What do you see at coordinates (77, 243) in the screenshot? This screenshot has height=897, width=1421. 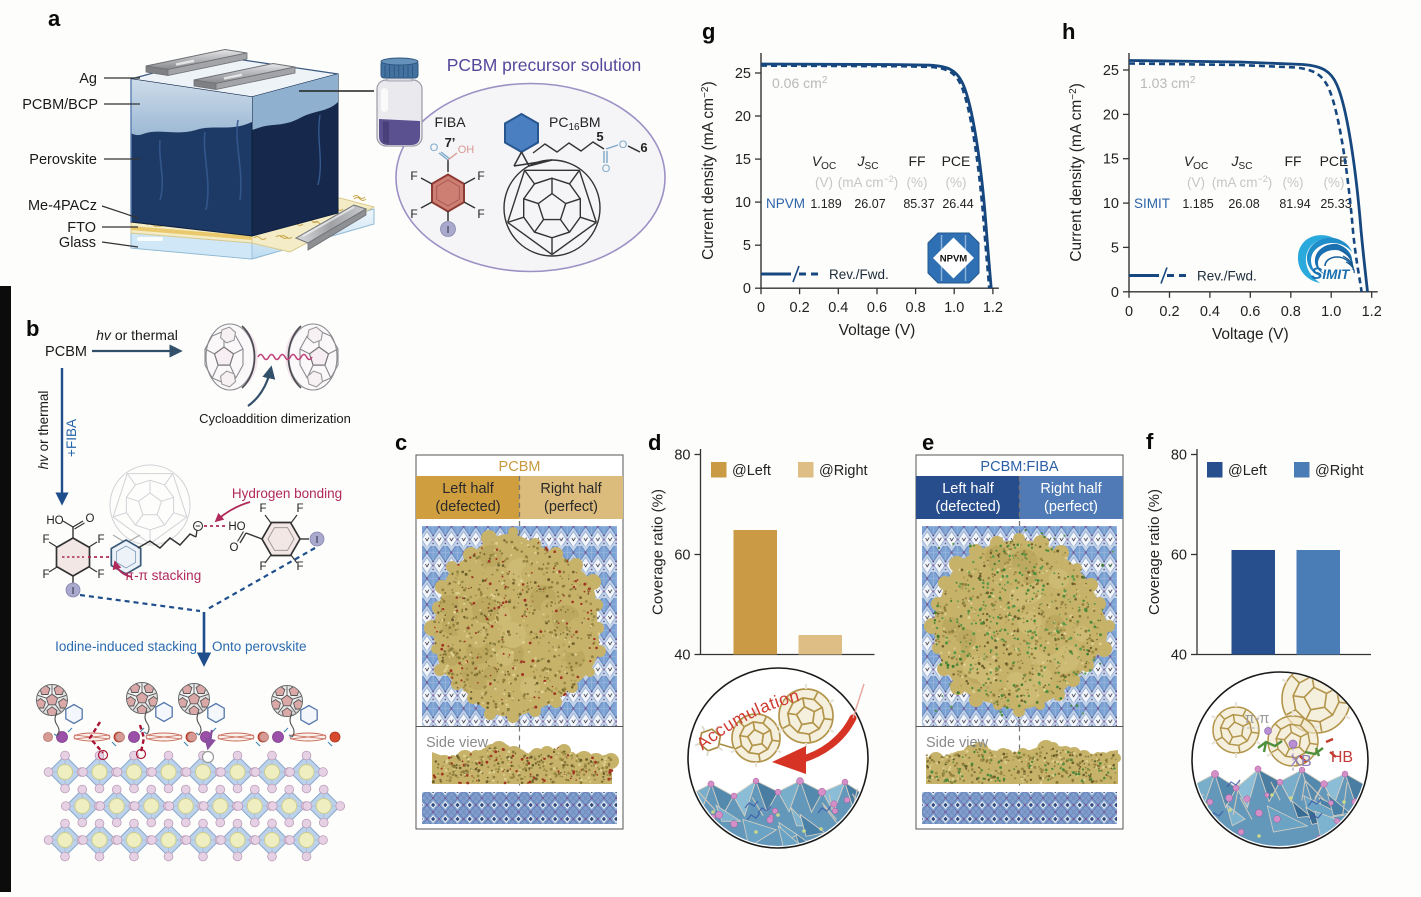 I see `svg-text: Glass` at bounding box center [77, 243].